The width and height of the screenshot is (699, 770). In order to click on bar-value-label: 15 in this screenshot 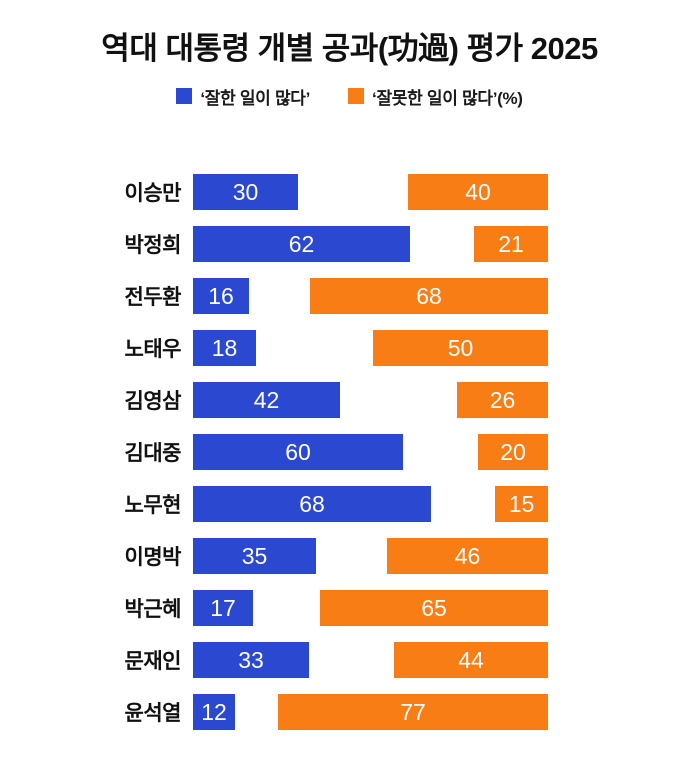, I will do `click(521, 503)`.